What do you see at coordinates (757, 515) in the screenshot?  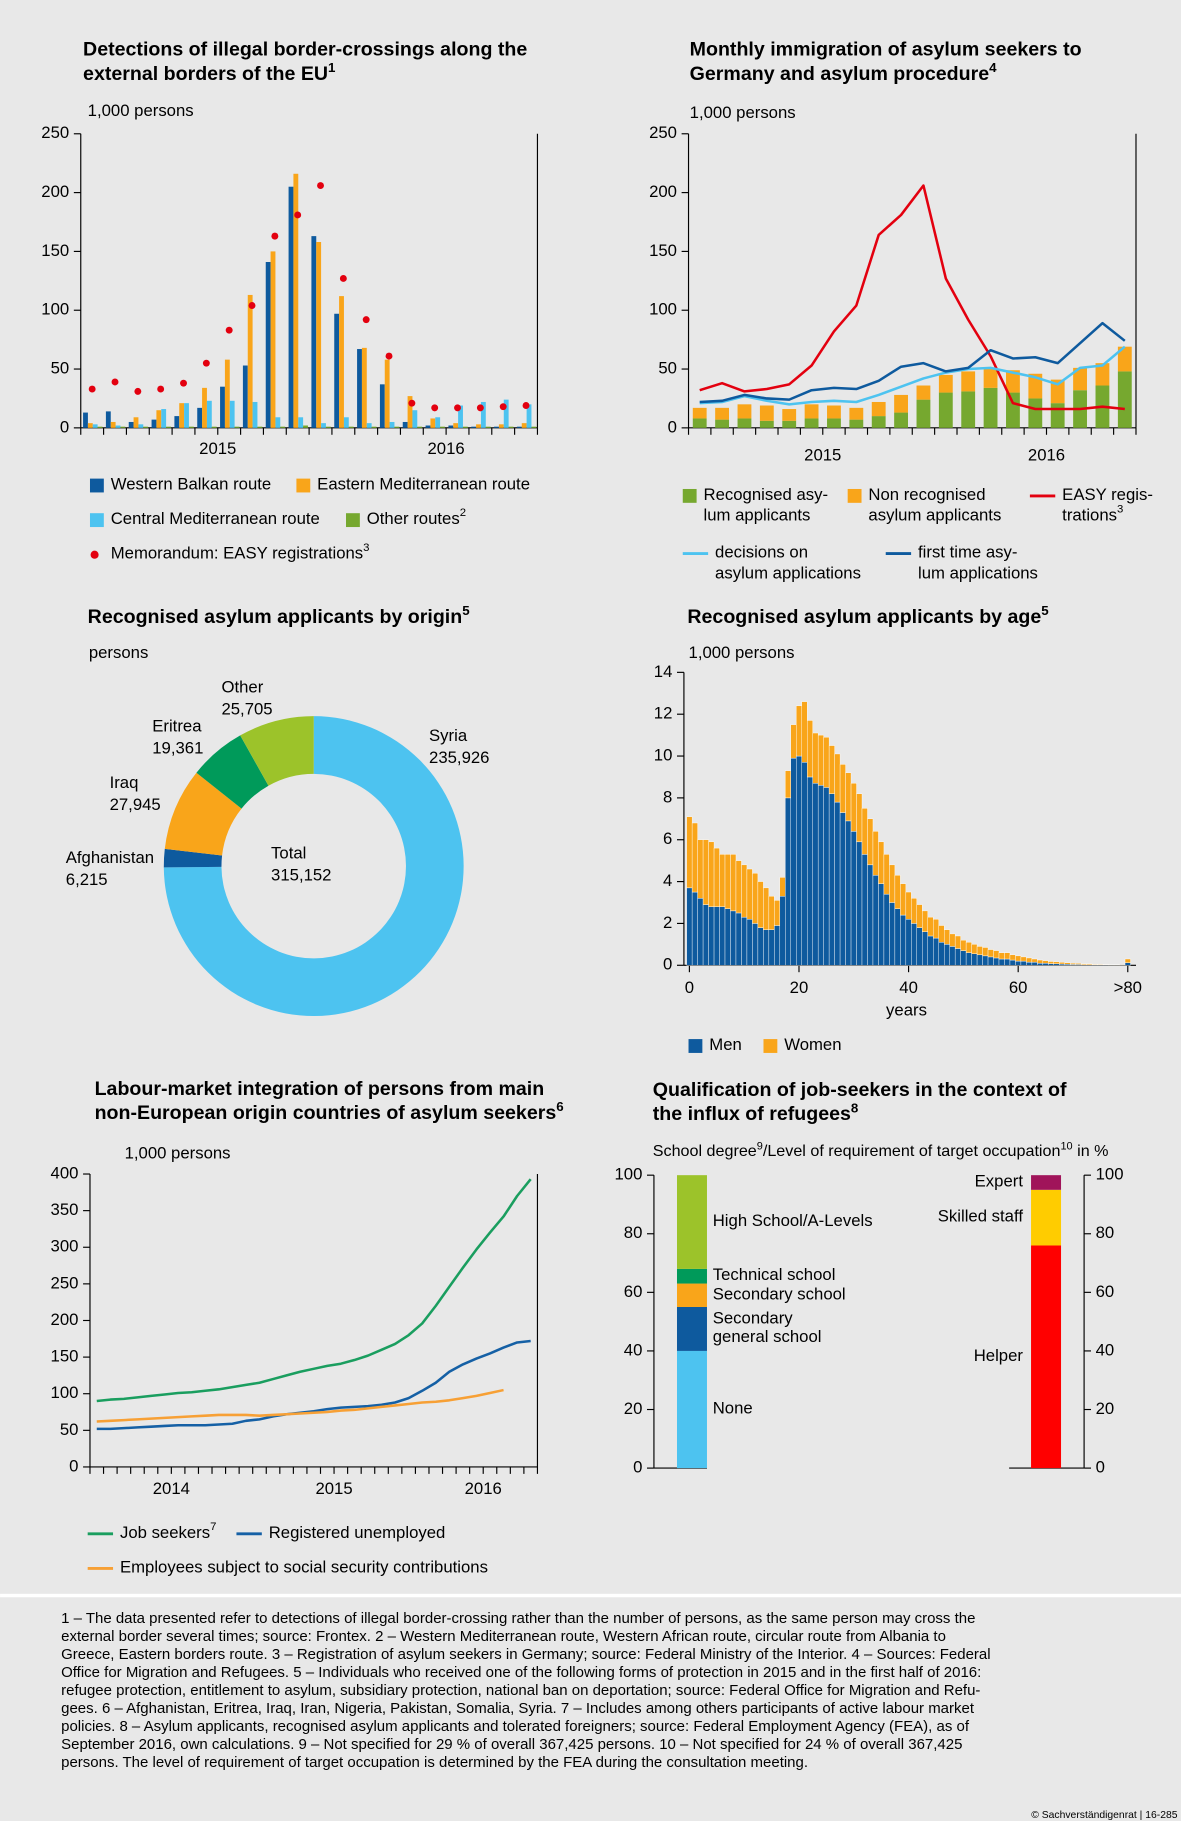 I see `legend-label-line: lum applicants` at bounding box center [757, 515].